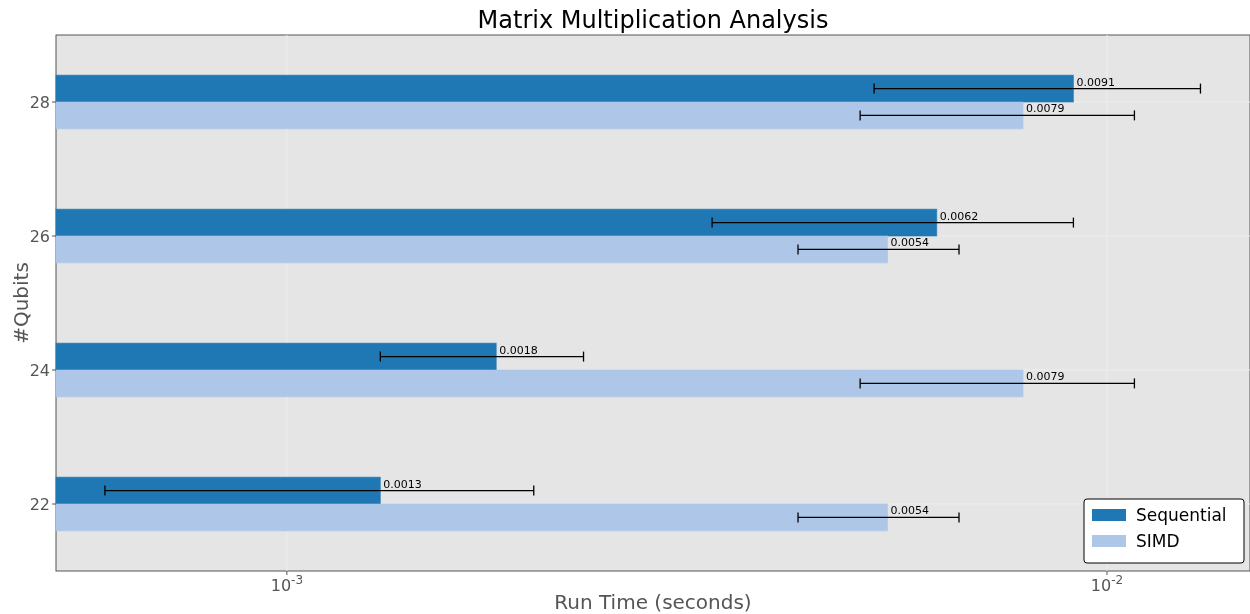  I want to click on x-tick-label: 10$^{-2}$, so click(1107, 584).